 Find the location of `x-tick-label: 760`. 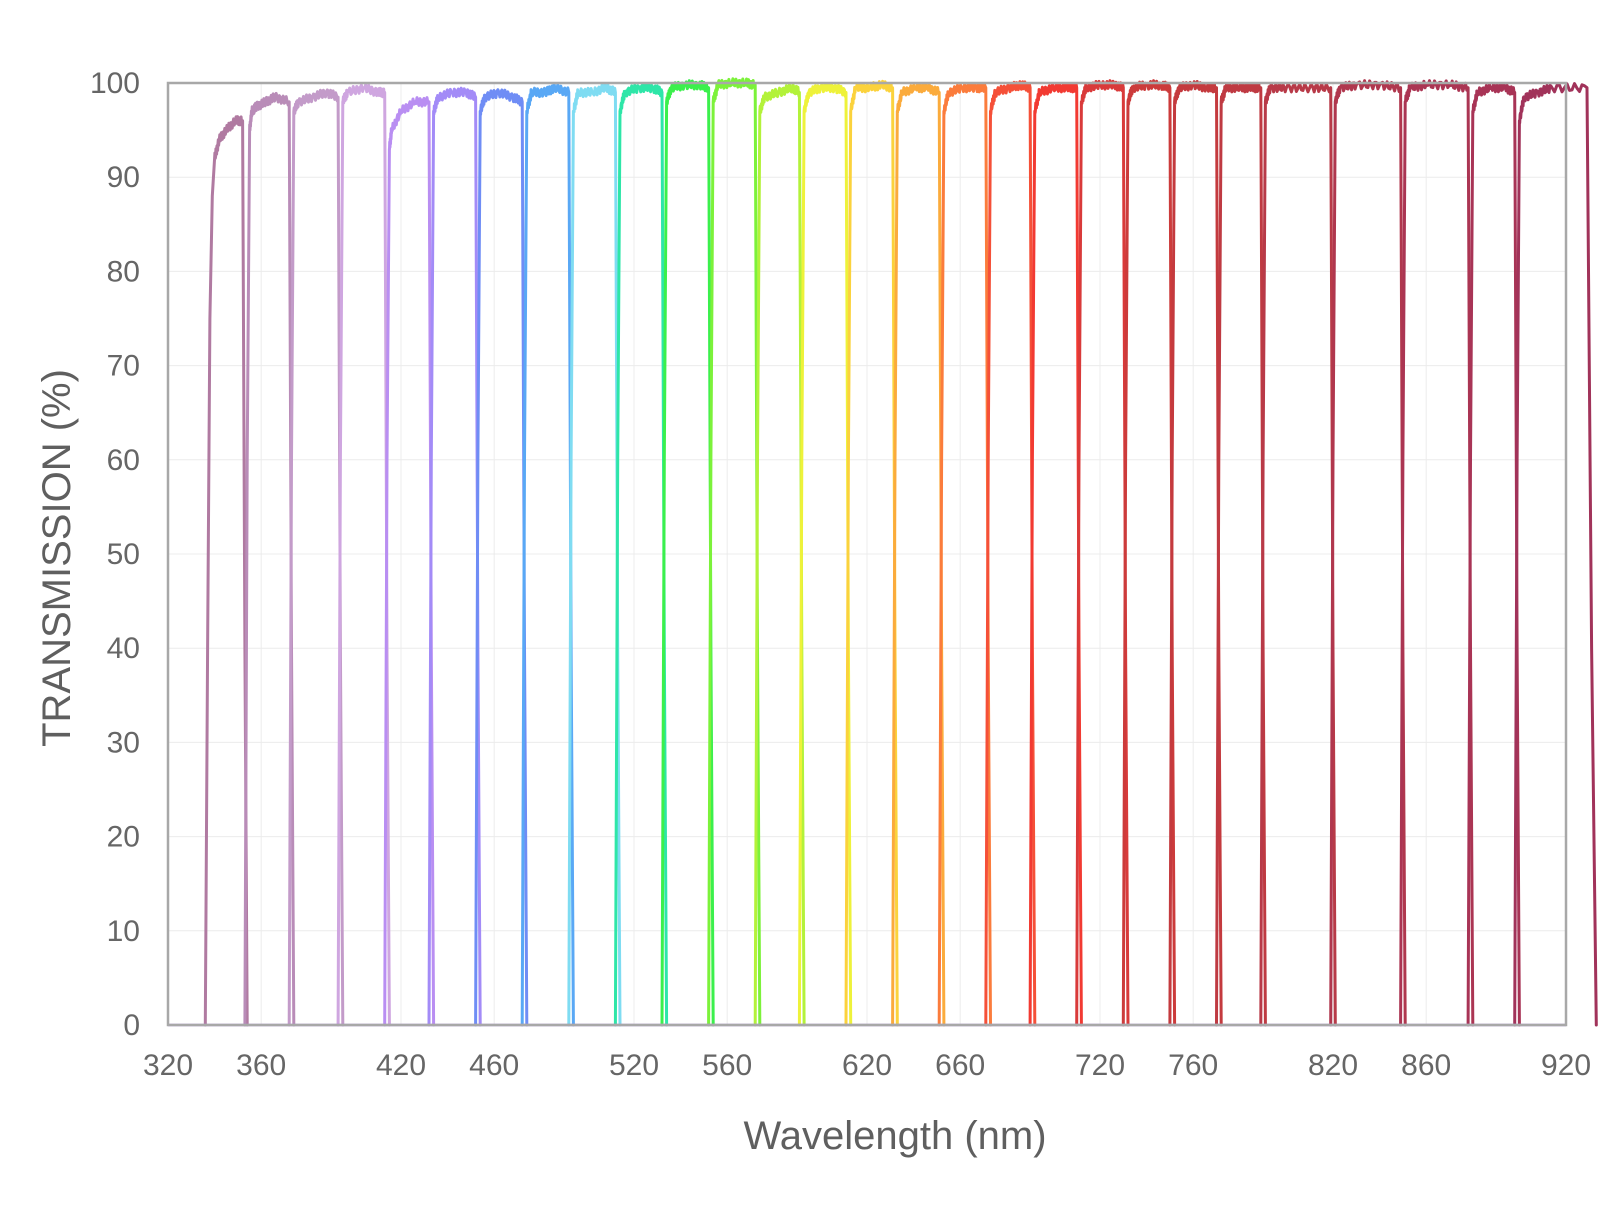

x-tick-label: 760 is located at coordinates (1193, 1065).